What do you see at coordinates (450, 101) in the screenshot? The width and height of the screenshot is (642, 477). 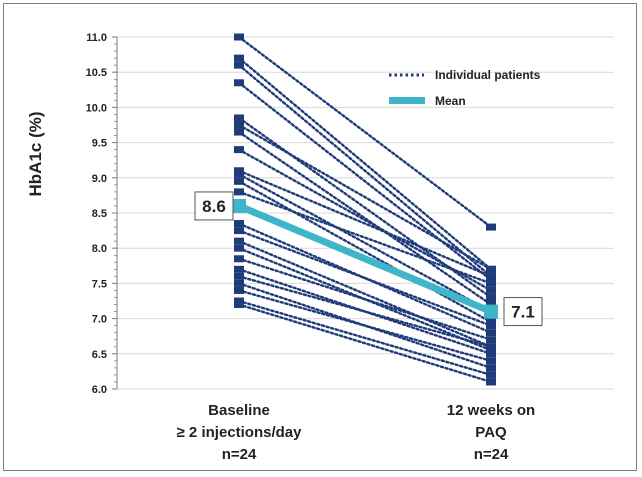 I see `legend-mean-label: Mean` at bounding box center [450, 101].